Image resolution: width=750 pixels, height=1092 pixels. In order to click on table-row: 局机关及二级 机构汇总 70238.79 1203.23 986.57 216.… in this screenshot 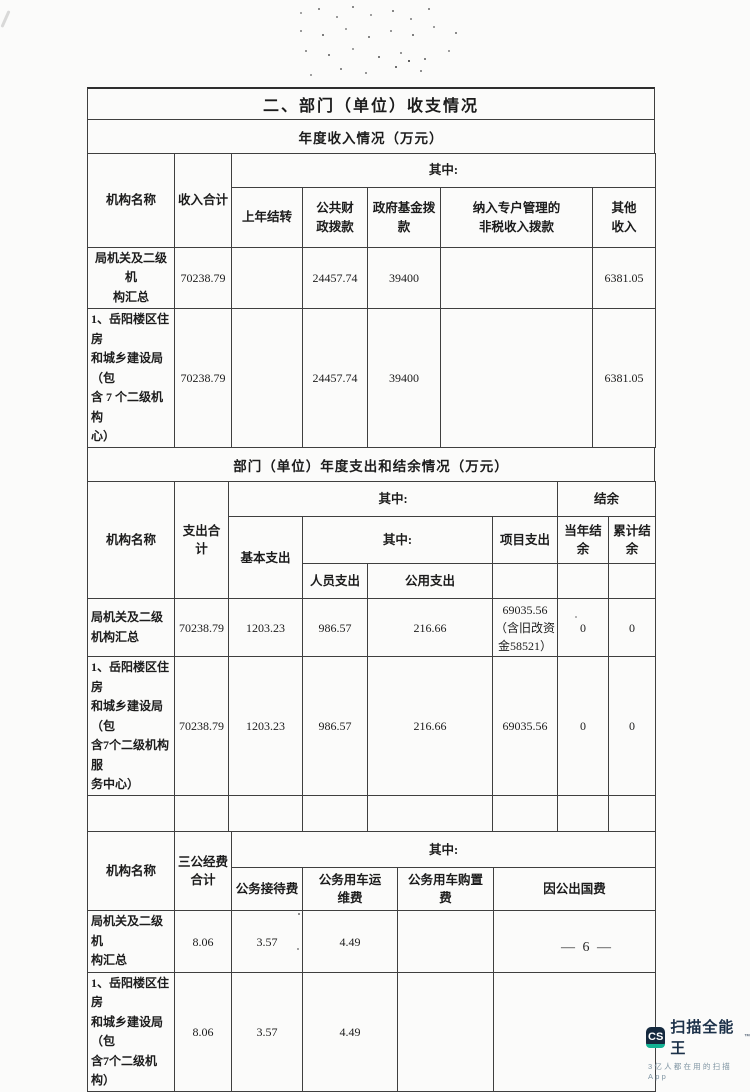, I will do `click(372, 628)`.